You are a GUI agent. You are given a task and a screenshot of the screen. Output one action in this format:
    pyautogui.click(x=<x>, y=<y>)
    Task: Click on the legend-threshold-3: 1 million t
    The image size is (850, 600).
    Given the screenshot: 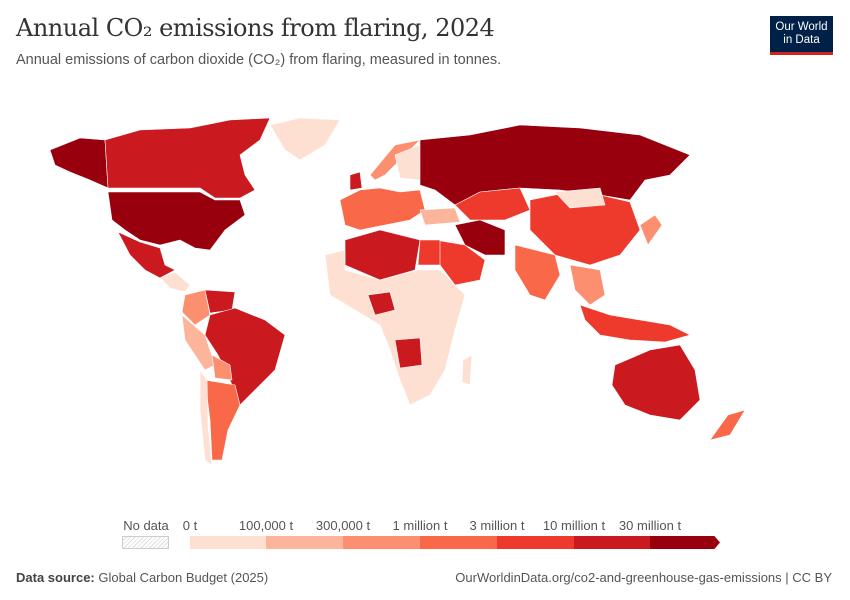 What is the action you would take?
    pyautogui.click(x=420, y=525)
    